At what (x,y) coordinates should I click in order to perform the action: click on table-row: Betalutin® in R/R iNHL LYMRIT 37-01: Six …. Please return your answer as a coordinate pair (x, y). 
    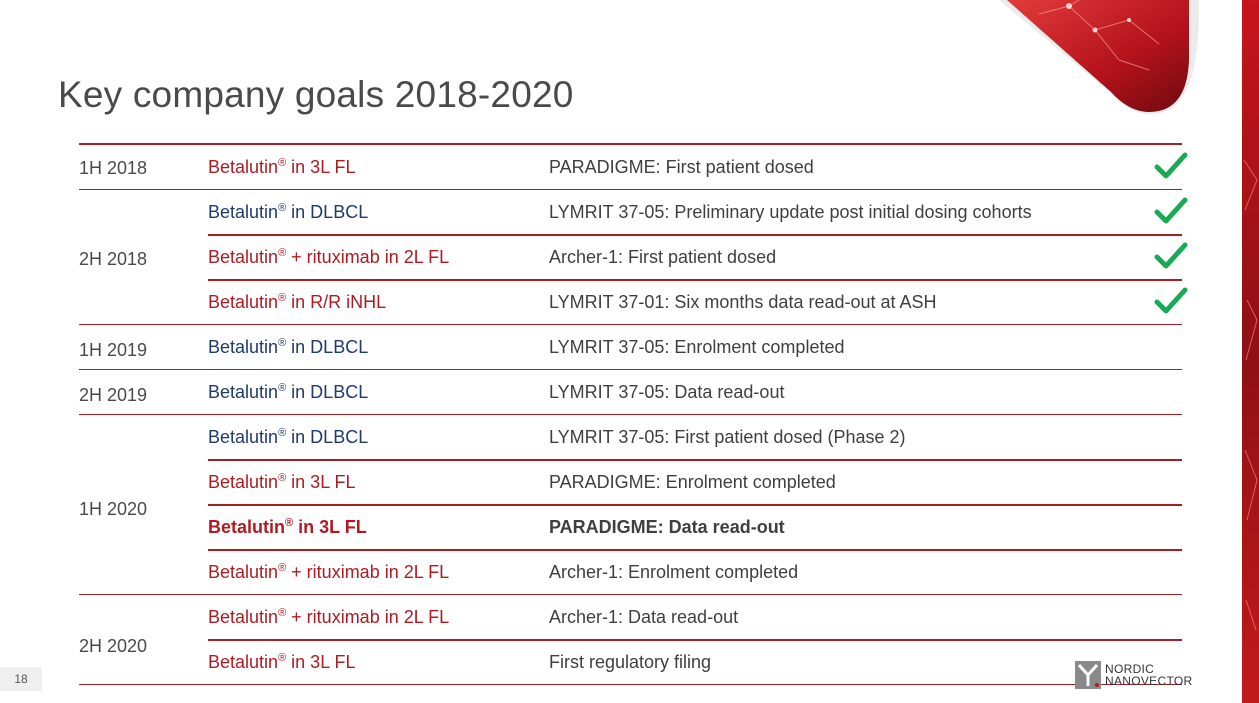
    Looking at the image, I should click on (633, 303).